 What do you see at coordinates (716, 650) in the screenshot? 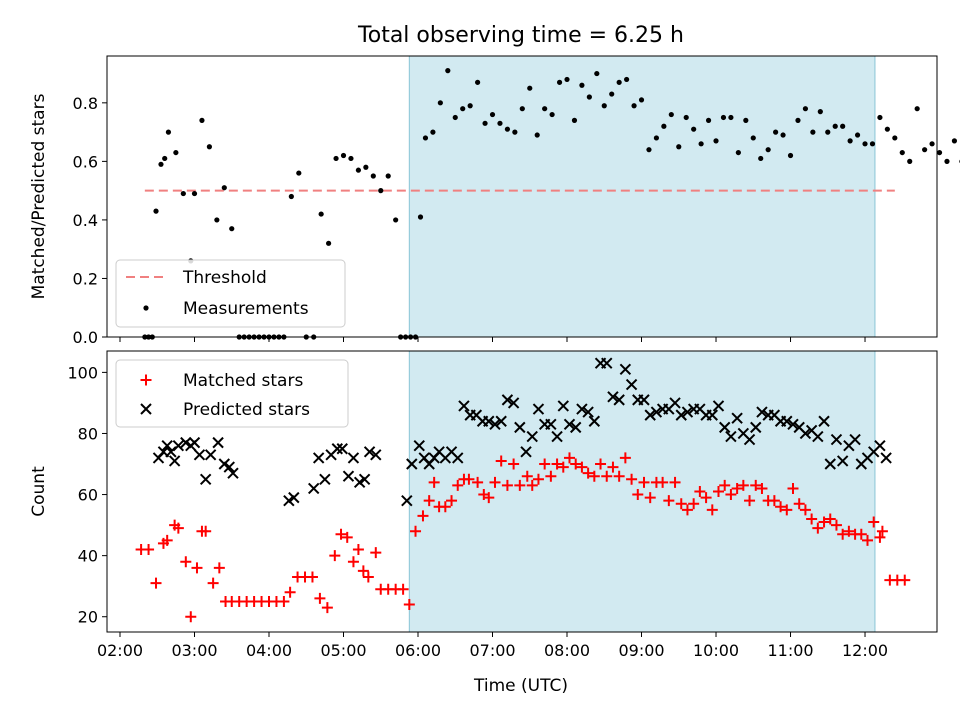
I see `x-tick-label: 10:00` at bounding box center [716, 650].